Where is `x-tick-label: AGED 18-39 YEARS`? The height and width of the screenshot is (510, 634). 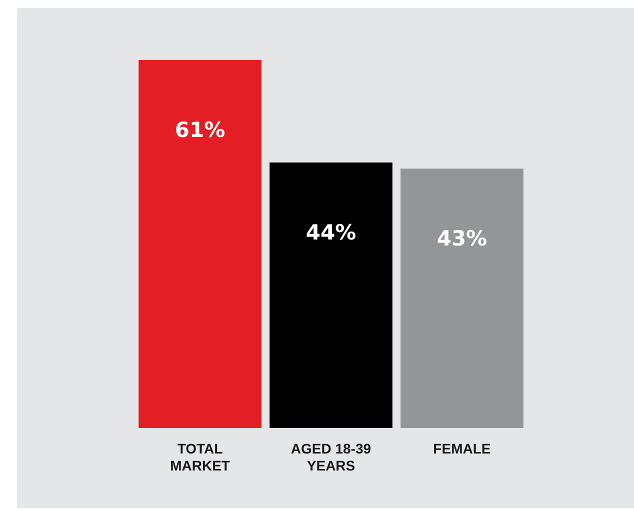
x-tick-label: AGED 18-39 YEARS is located at coordinates (331, 457).